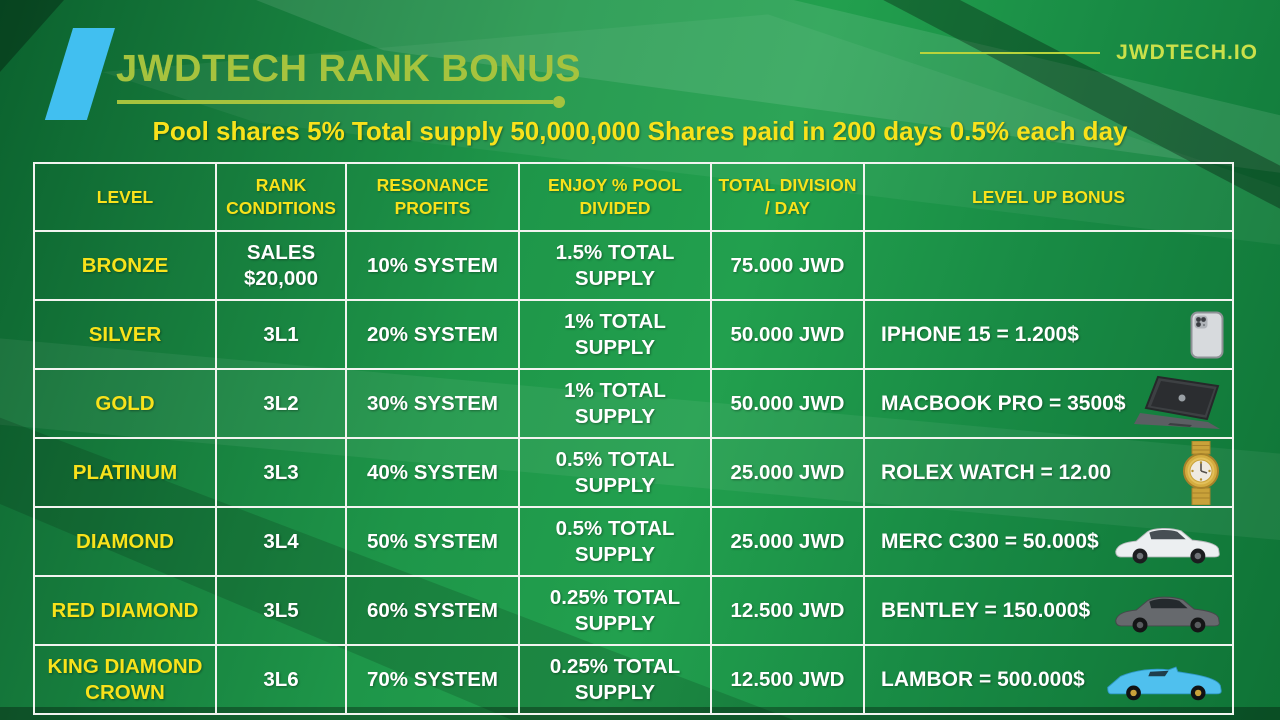 The height and width of the screenshot is (720, 1280). I want to click on grey-bentley-car-icon, so click(1167, 614).